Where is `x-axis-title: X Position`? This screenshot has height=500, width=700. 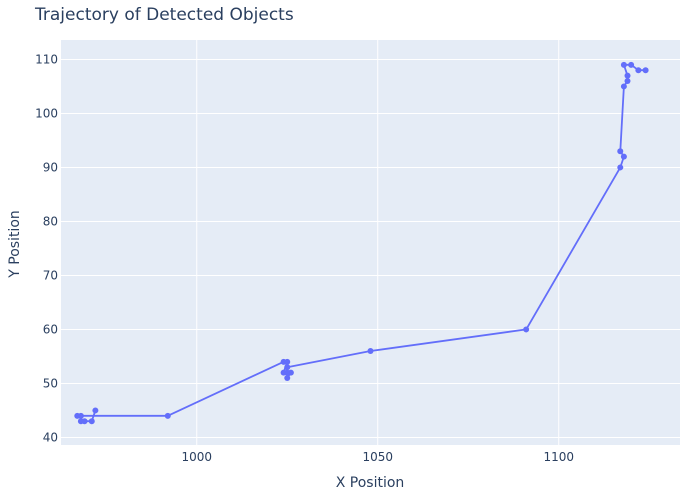
x-axis-title: X Position is located at coordinates (370, 483).